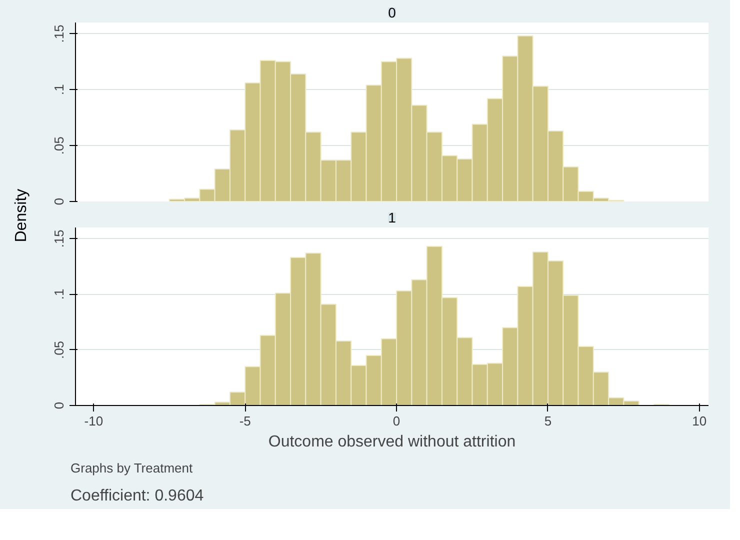 This screenshot has height=540, width=740. What do you see at coordinates (21, 215) in the screenshot?
I see `y-axis-title: Density` at bounding box center [21, 215].